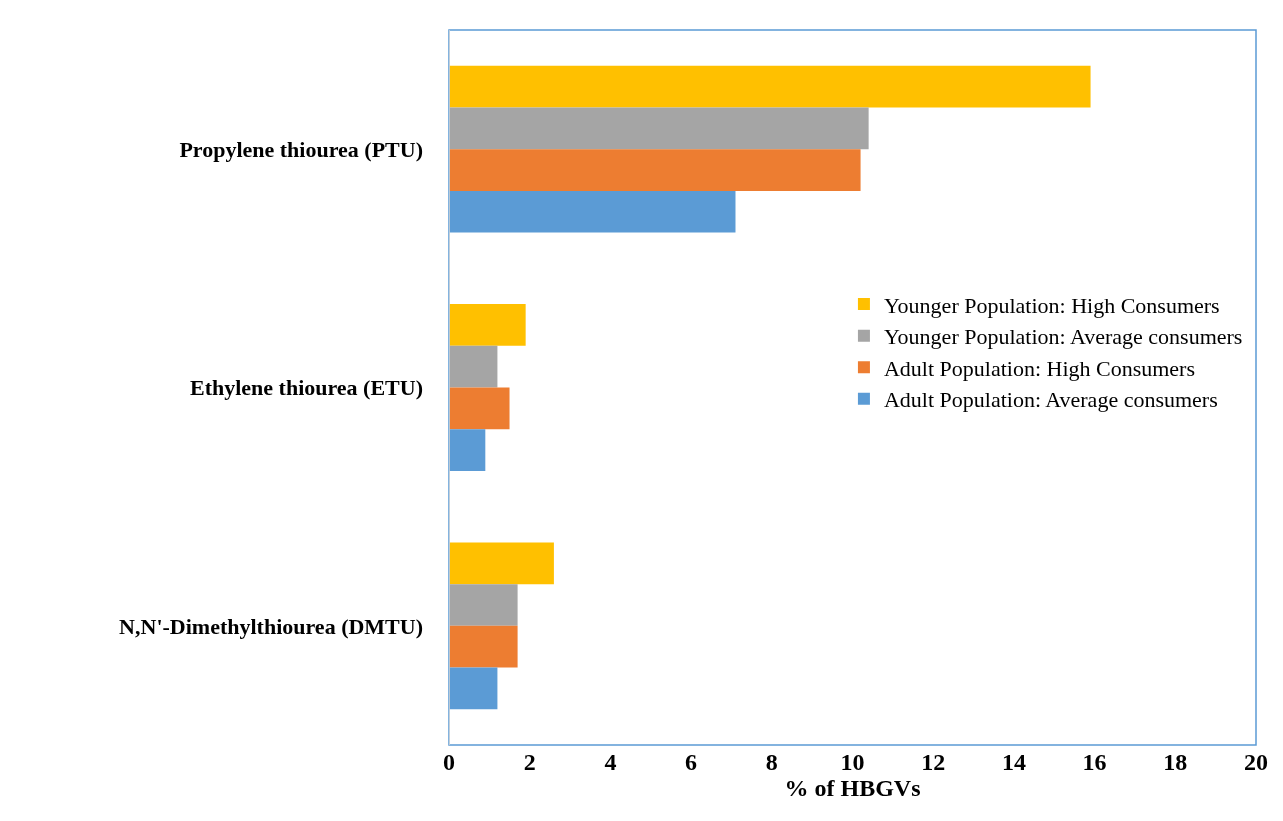  I want to click on x-tick-label: 16, so click(1094, 762).